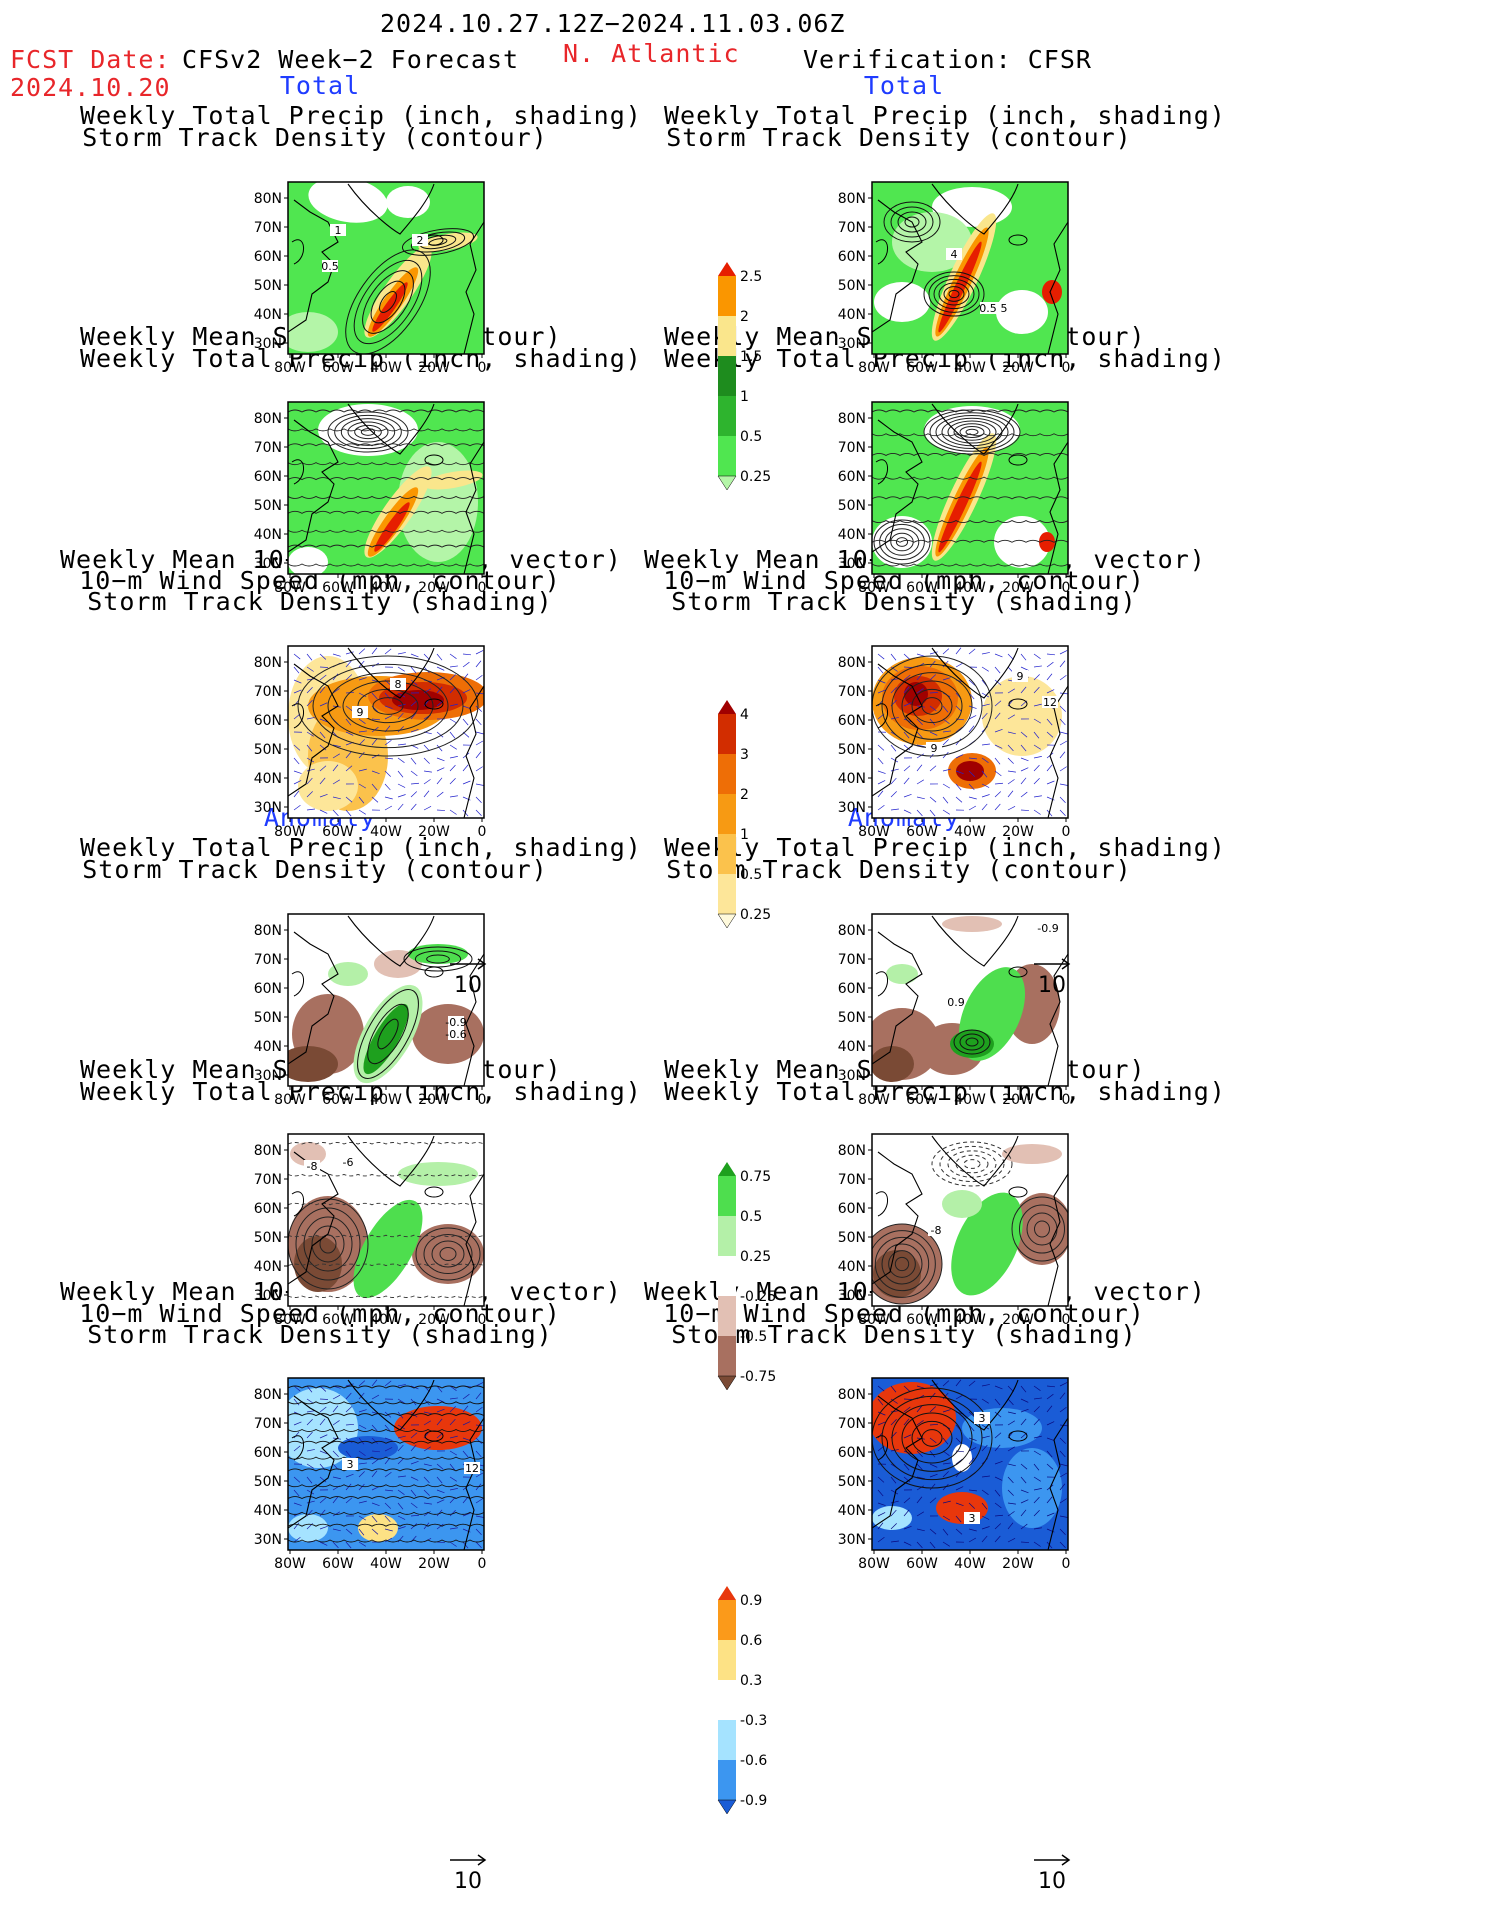 This screenshot has height=1925, width=1487. I want to click on shaded-region, so click(388, 1249).